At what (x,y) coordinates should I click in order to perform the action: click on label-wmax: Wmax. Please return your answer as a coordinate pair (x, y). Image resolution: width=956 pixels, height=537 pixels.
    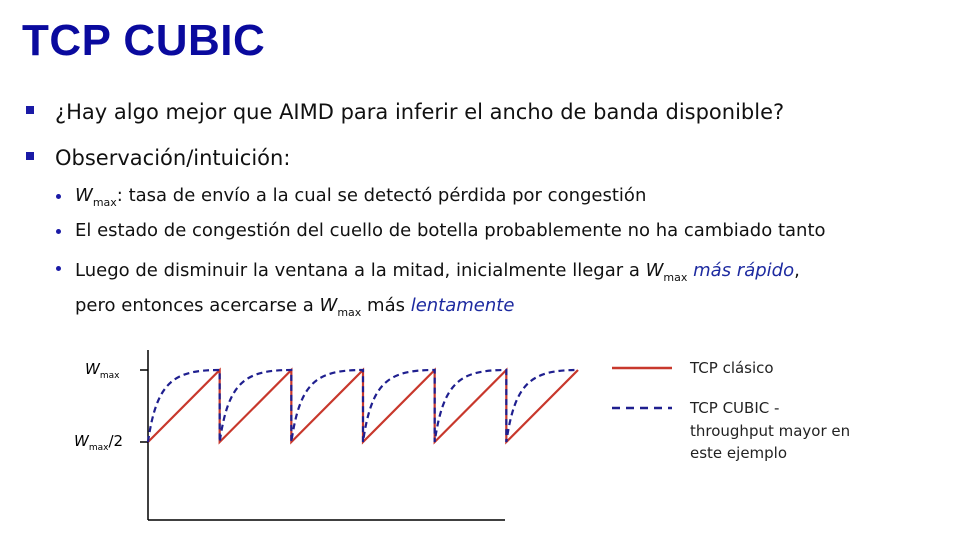
    Looking at the image, I should click on (102, 370).